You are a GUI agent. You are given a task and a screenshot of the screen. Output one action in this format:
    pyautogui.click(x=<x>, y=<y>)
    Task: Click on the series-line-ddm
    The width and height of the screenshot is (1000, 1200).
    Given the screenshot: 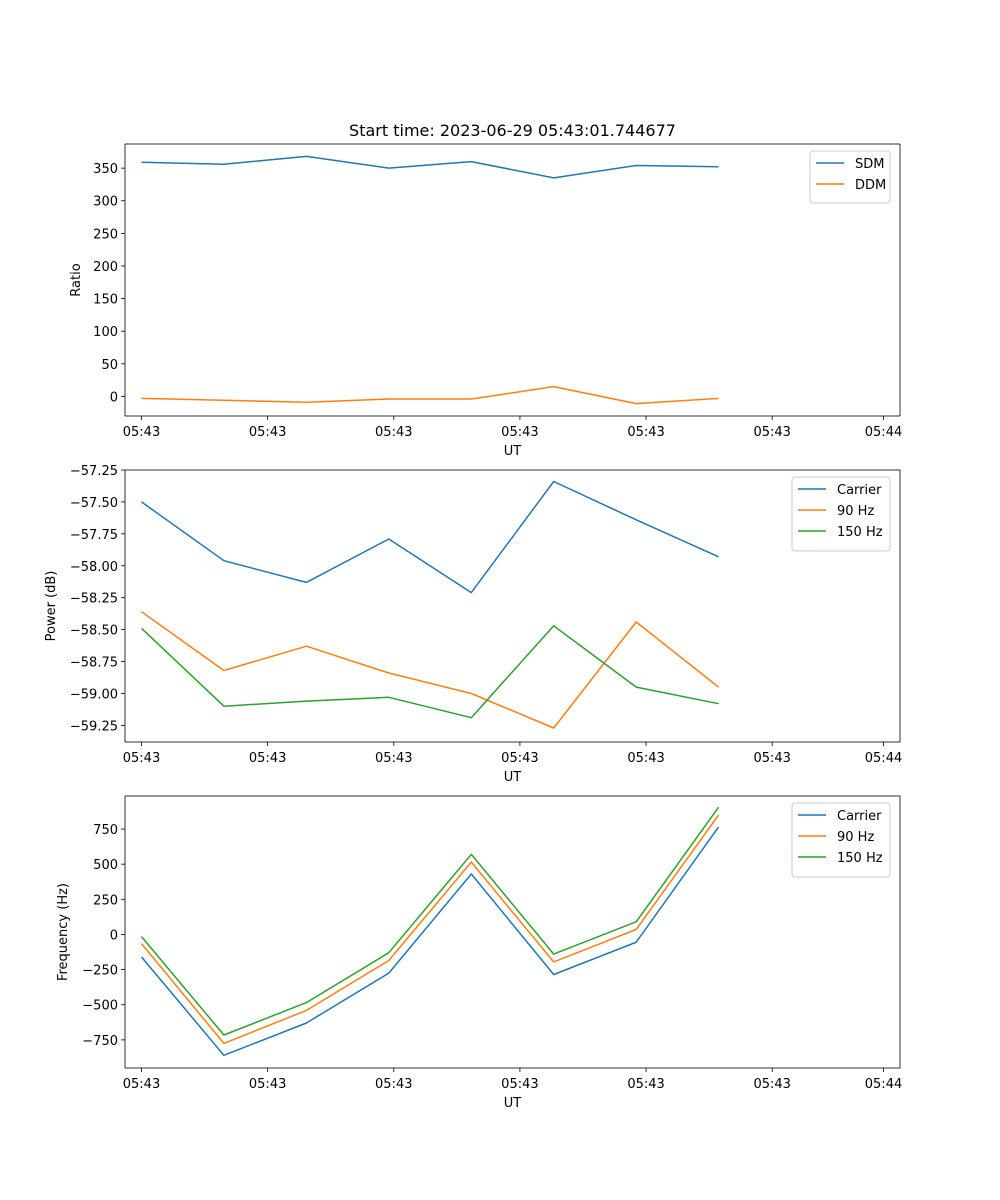 What is the action you would take?
    pyautogui.click(x=430, y=395)
    